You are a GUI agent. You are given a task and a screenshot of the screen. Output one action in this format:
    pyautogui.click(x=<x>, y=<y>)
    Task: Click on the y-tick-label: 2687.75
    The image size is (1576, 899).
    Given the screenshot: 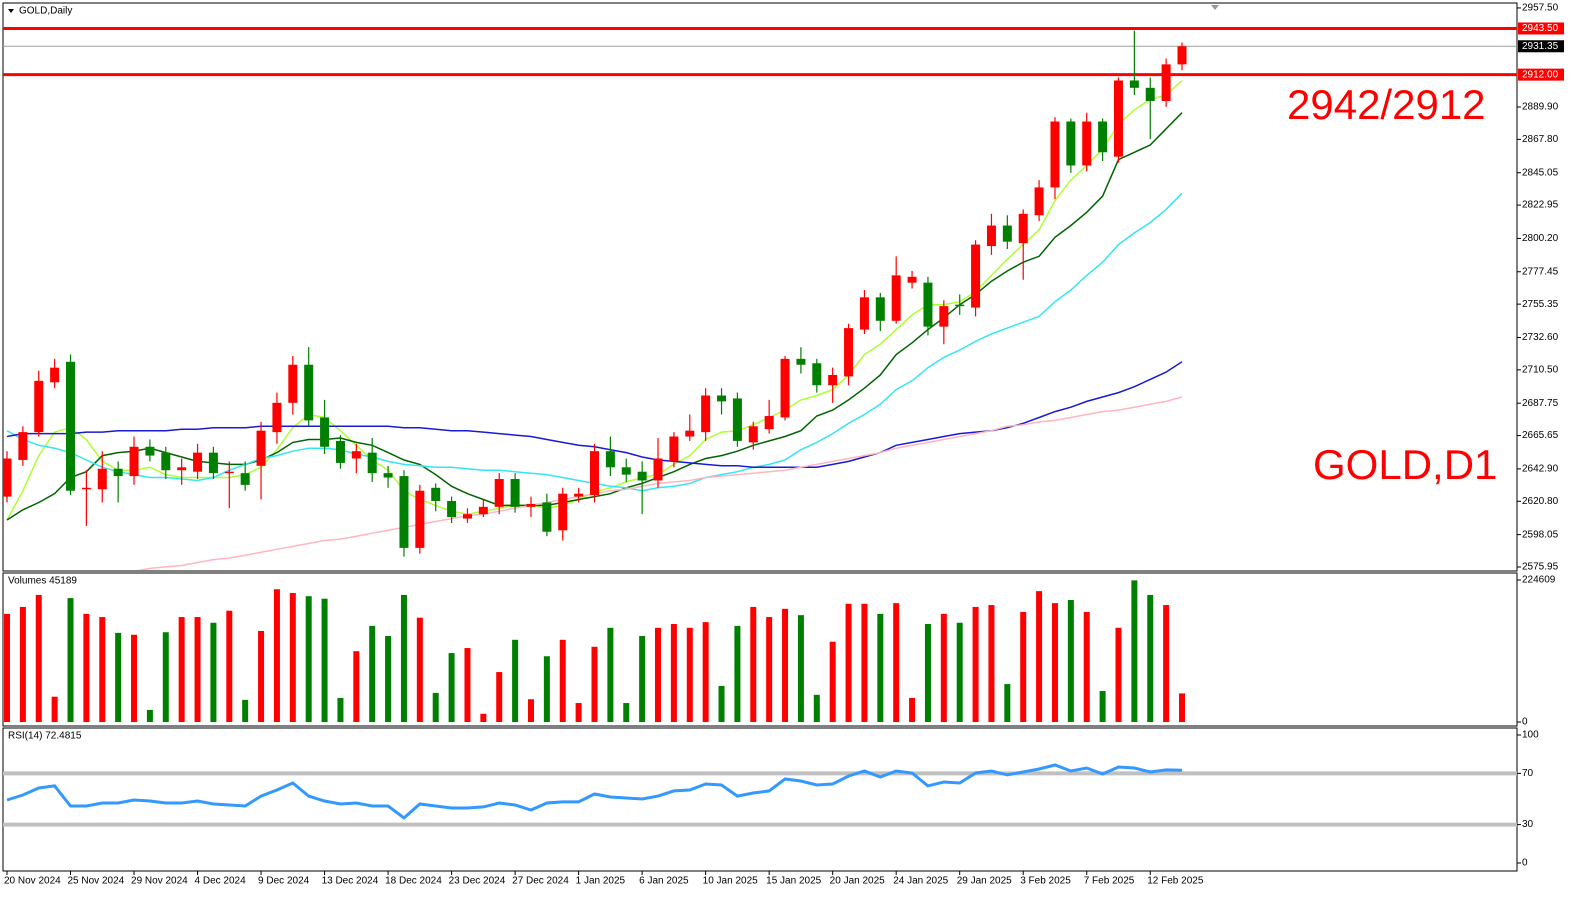 What is the action you would take?
    pyautogui.click(x=1540, y=403)
    